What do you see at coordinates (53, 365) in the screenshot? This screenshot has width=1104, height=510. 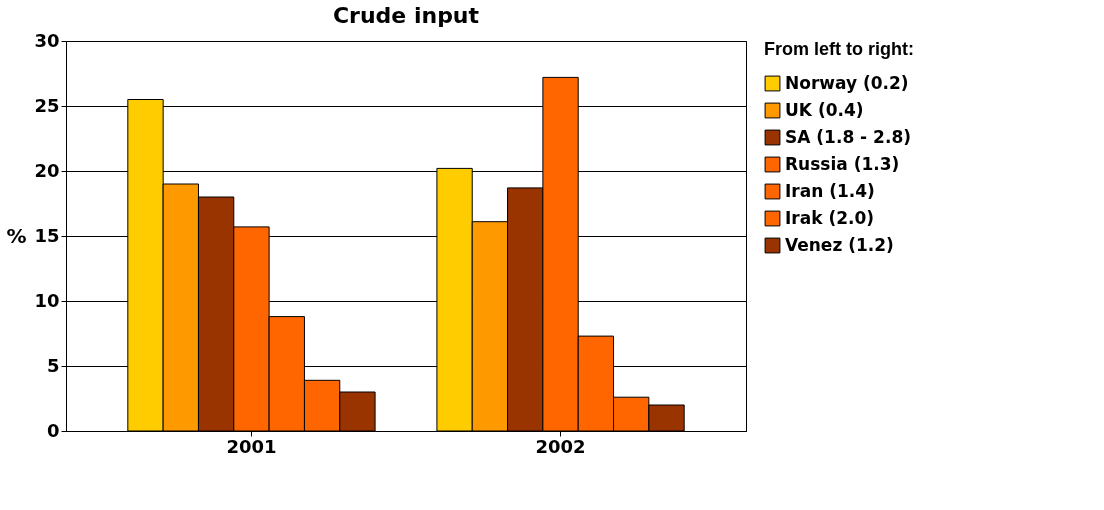 I see `y-tick-label: 5` at bounding box center [53, 365].